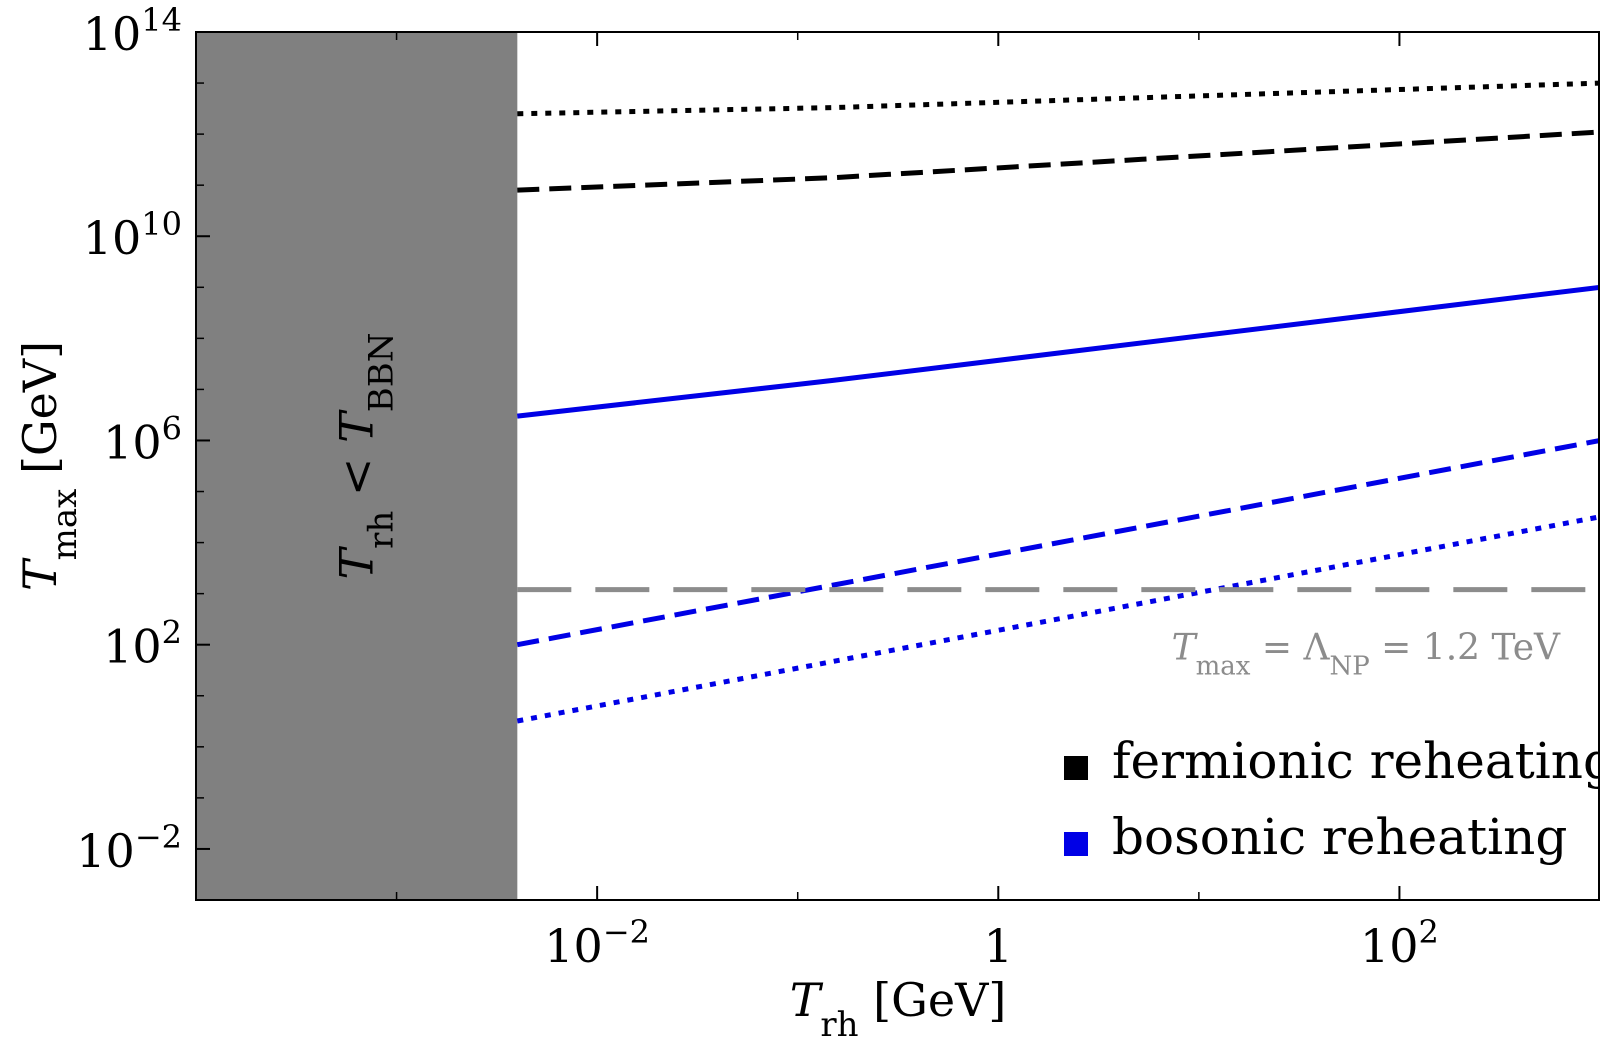 The height and width of the screenshot is (1052, 1600). I want to click on x-tick-label: 1, so click(998, 946).